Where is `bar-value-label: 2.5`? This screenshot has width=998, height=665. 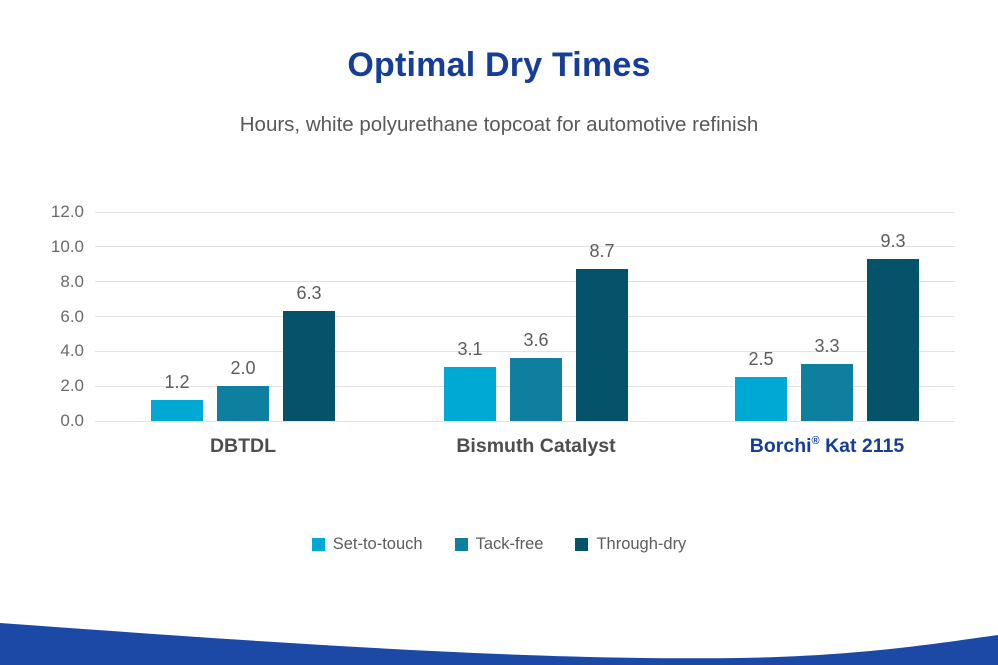 bar-value-label: 2.5 is located at coordinates (761, 359).